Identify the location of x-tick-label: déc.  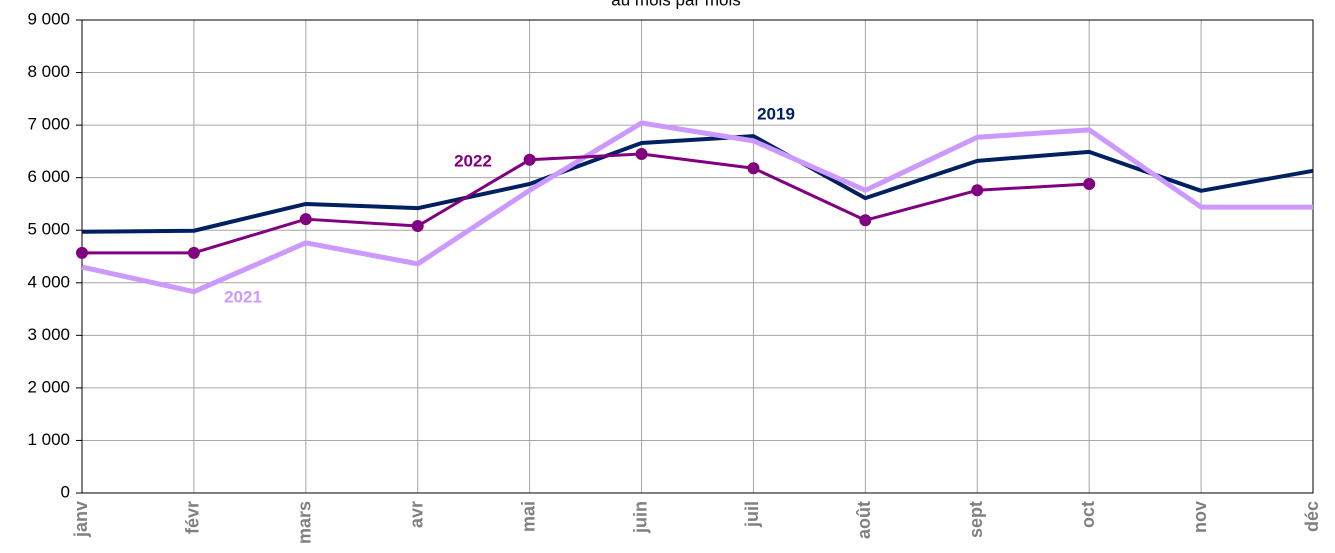
(1312, 516).